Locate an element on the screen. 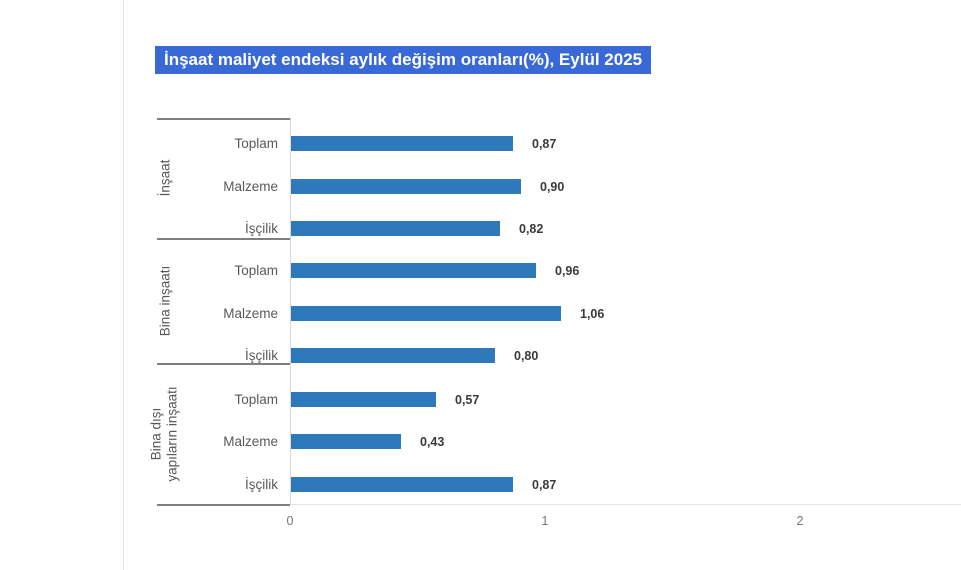  group-label: Bina dışı yapıların inşaatı is located at coordinates (164, 433).